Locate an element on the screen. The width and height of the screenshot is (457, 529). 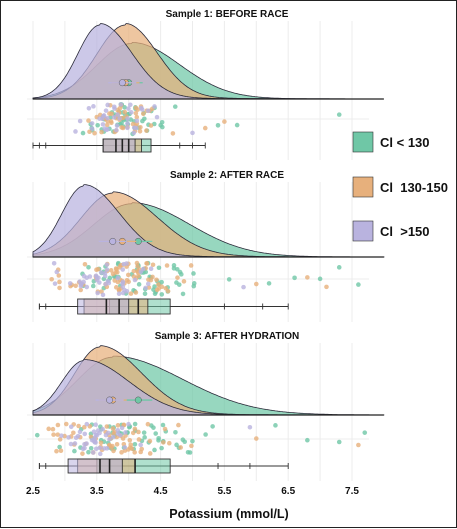
x-tick-label: 2.5 is located at coordinates (33, 491).